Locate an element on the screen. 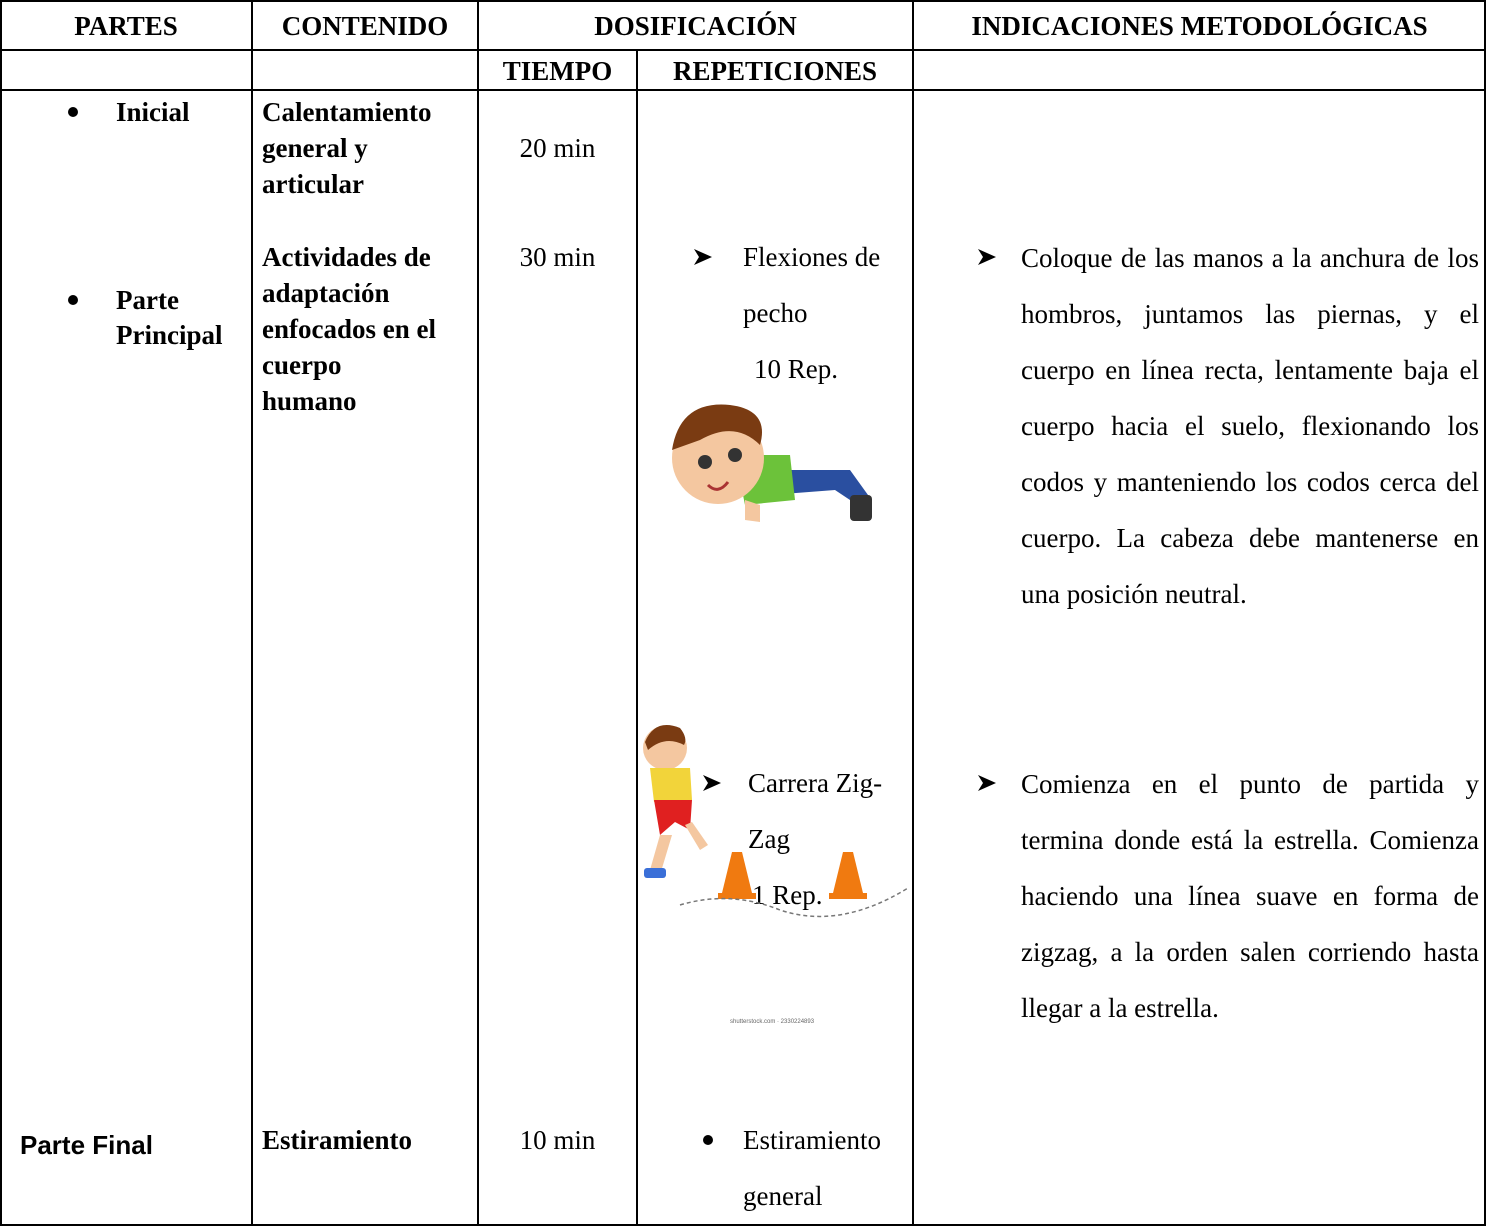 This screenshot has height=1226, width=1486. parte: Inicial is located at coordinates (153, 112).